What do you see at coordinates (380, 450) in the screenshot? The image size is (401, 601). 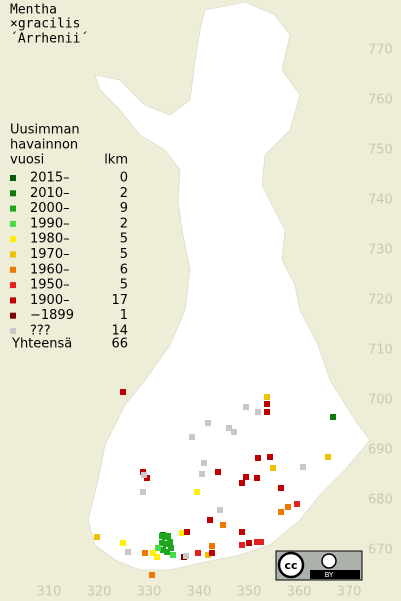 I see `y-tick-label: 690` at bounding box center [380, 450].